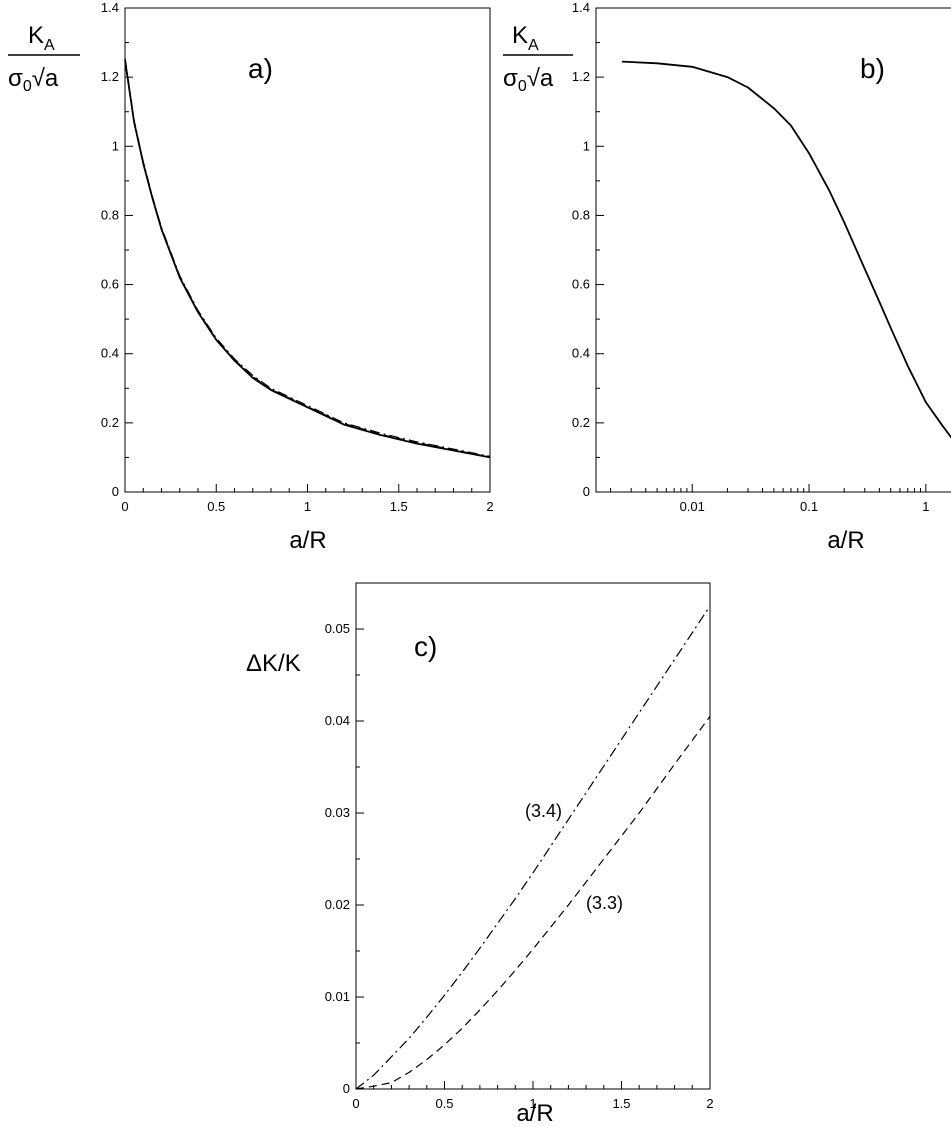  I want to click on panel-c-xtick-label: 2, so click(709, 1103).